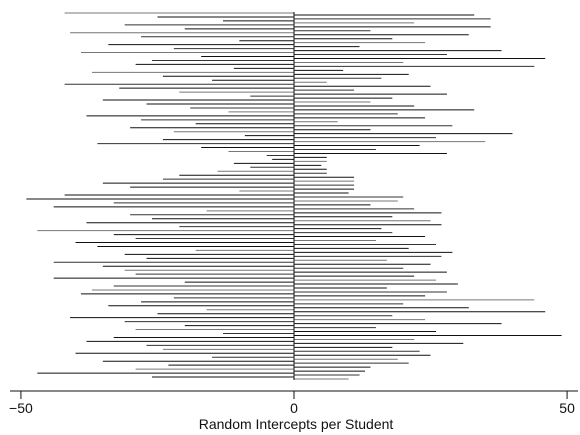 The image size is (580, 435). Describe the element at coordinates (294, 408) in the screenshot. I see `x-tick-label-0: 0` at that location.